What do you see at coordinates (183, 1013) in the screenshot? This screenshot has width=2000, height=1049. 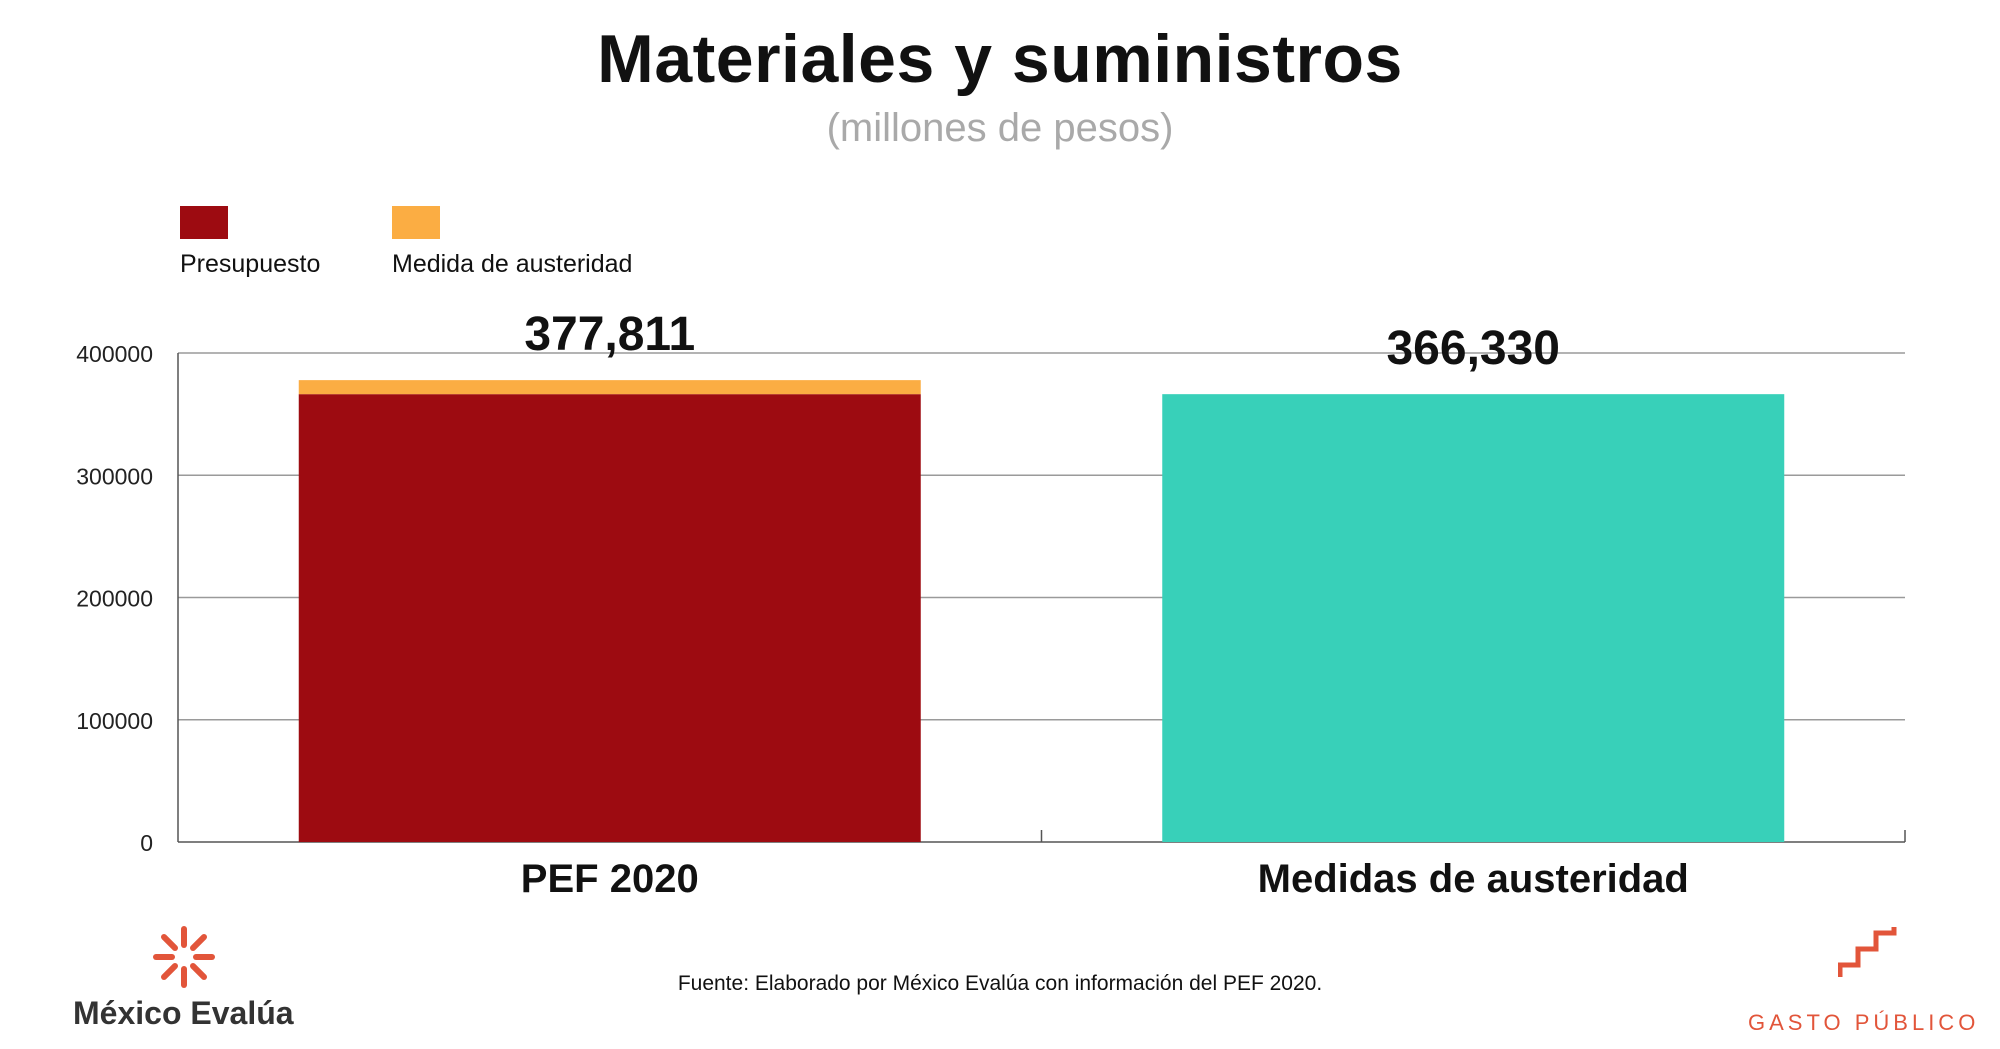 I see `brand-mexico-evalua: México Evalúa` at bounding box center [183, 1013].